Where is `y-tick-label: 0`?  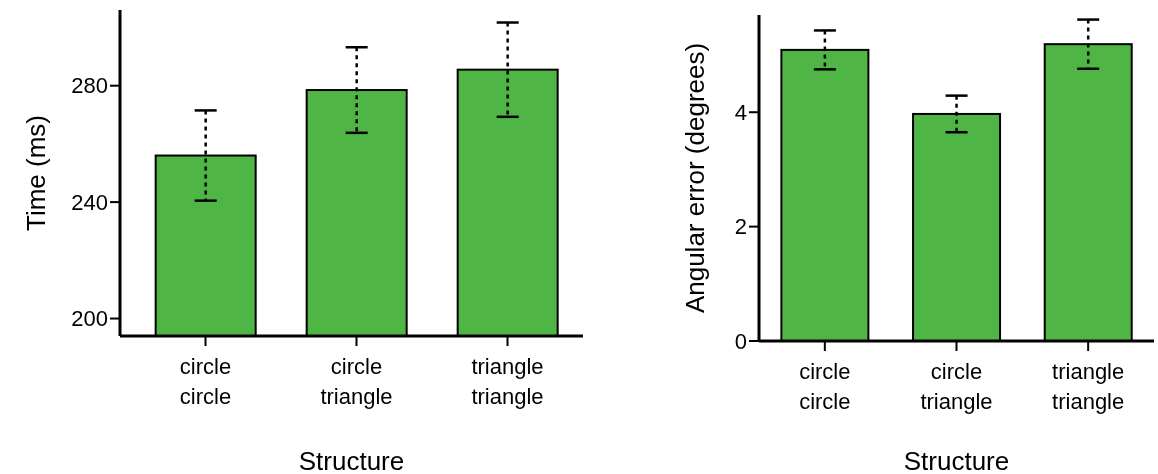 y-tick-label: 0 is located at coordinates (740, 341).